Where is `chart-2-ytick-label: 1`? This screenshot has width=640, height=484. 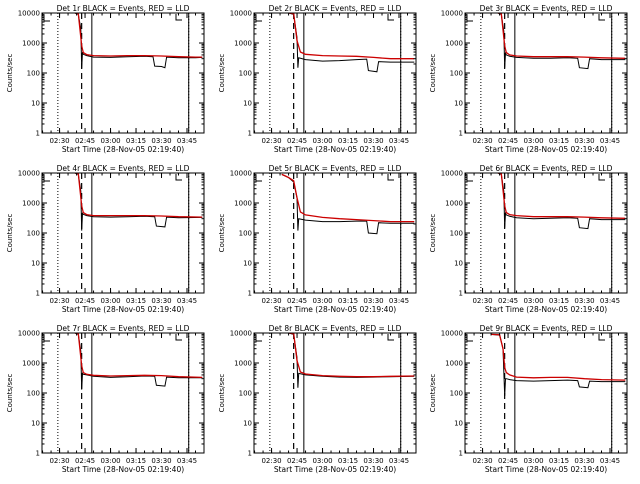 chart-2-ytick-label: 1 is located at coordinates (250, 134).